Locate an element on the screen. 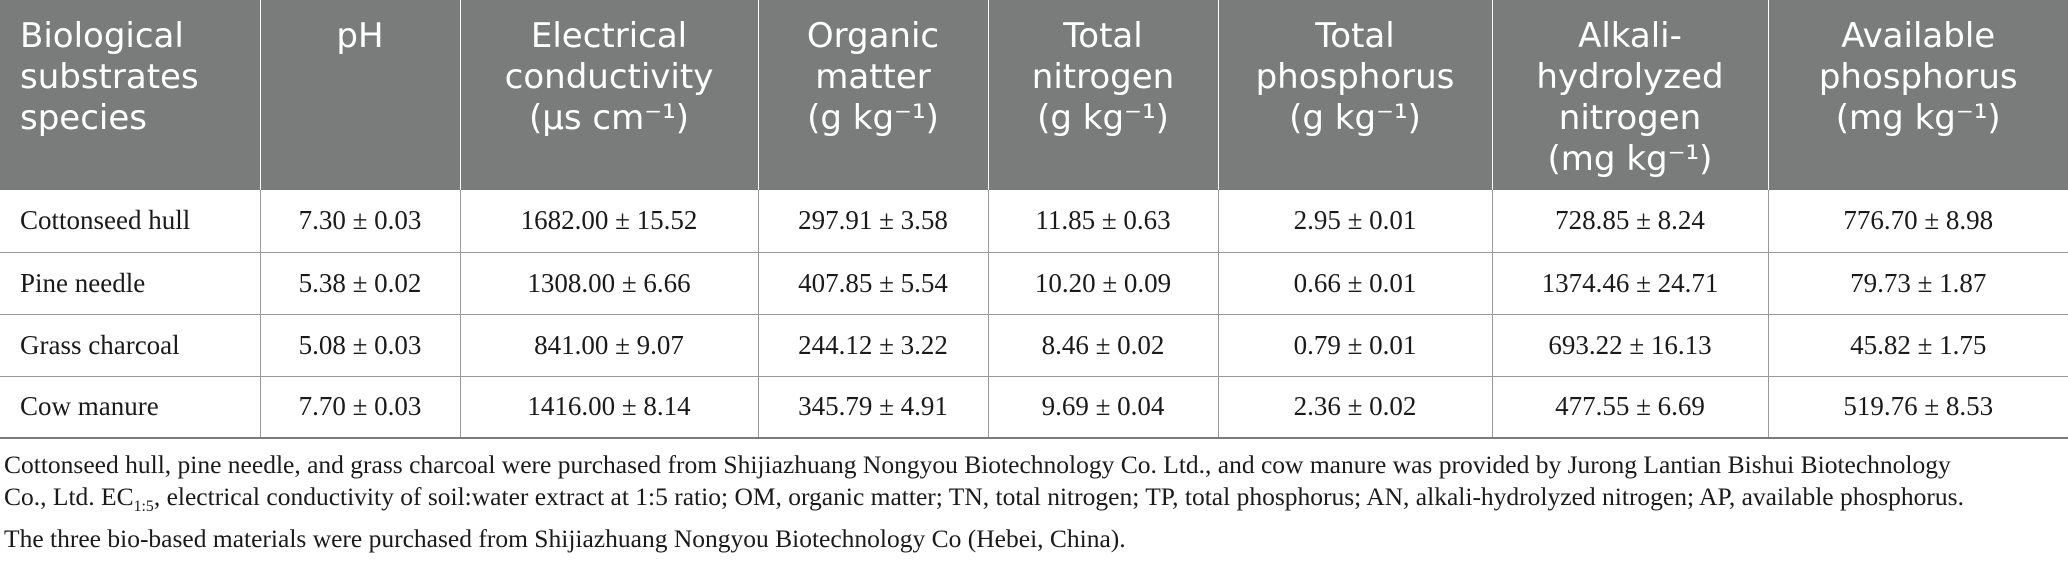 Image resolution: width=2068 pixels, height=571 pixels. header-tp: Total phosphorus (g kg⁻¹) is located at coordinates (1355, 95).